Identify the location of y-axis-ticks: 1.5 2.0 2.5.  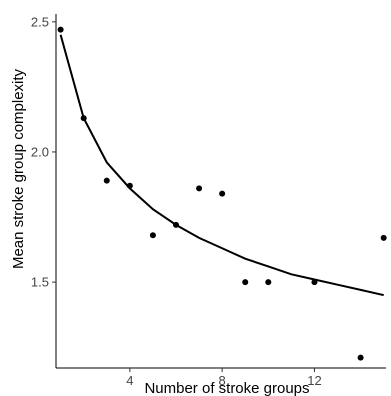
(43, 152).